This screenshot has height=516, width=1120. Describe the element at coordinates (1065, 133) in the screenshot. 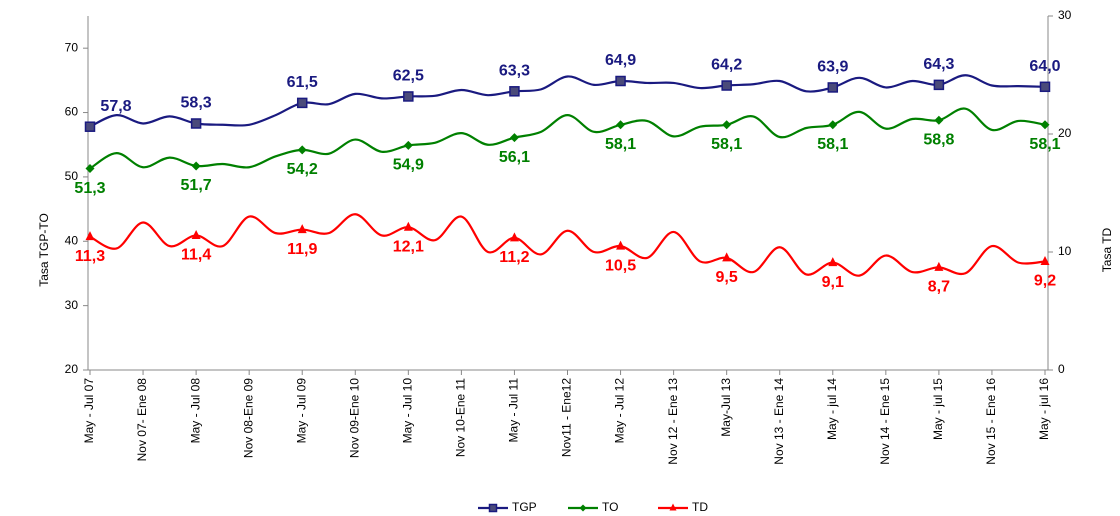

I see `y2-tick-label: 20` at that location.